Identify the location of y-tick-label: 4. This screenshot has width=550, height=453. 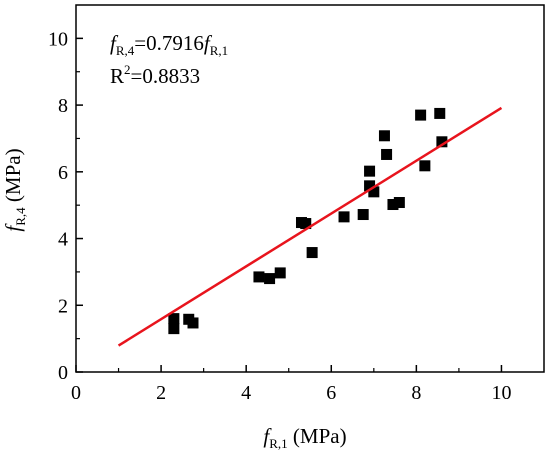
(63, 240).